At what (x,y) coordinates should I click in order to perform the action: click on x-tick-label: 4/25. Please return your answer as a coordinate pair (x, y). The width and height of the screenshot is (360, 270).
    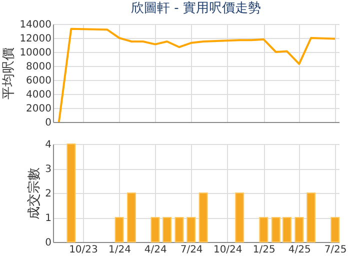
    Looking at the image, I should click on (299, 250).